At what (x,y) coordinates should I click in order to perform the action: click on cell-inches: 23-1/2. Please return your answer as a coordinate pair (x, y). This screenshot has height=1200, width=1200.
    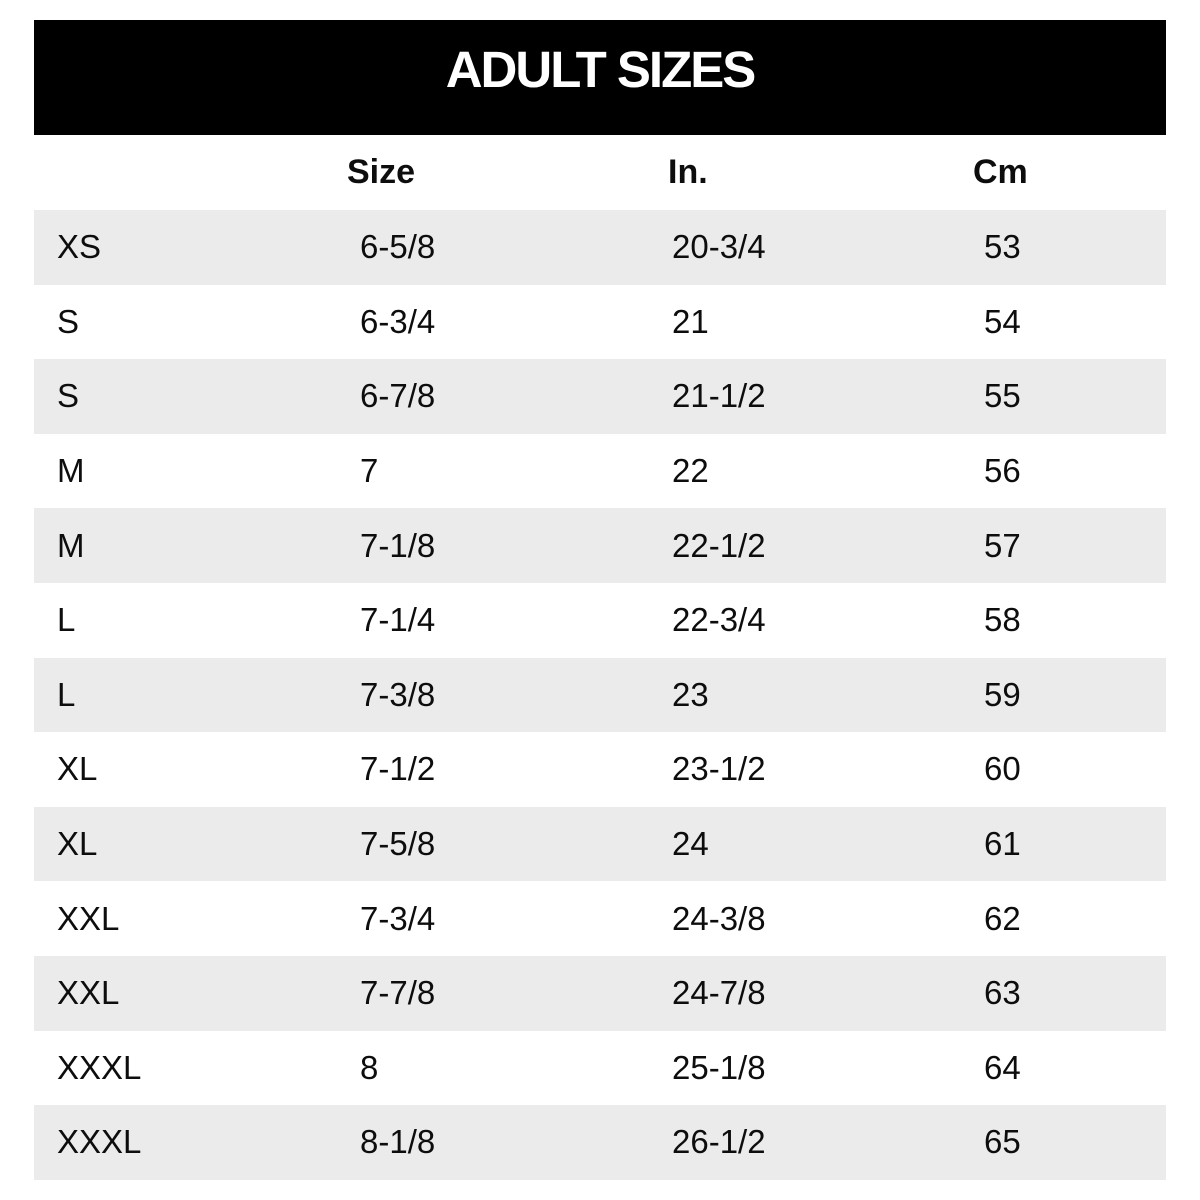
    Looking at the image, I should click on (719, 769).